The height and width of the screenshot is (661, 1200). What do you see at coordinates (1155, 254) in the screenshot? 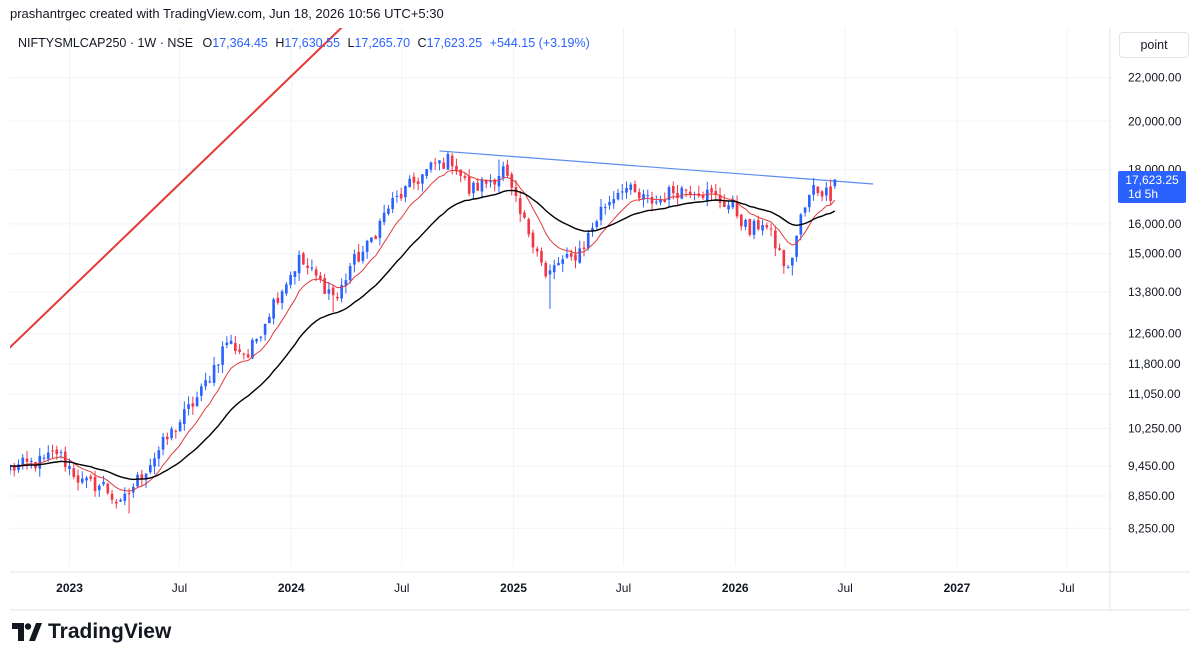
I see `y-tick-label: 15,000.00` at bounding box center [1155, 254].